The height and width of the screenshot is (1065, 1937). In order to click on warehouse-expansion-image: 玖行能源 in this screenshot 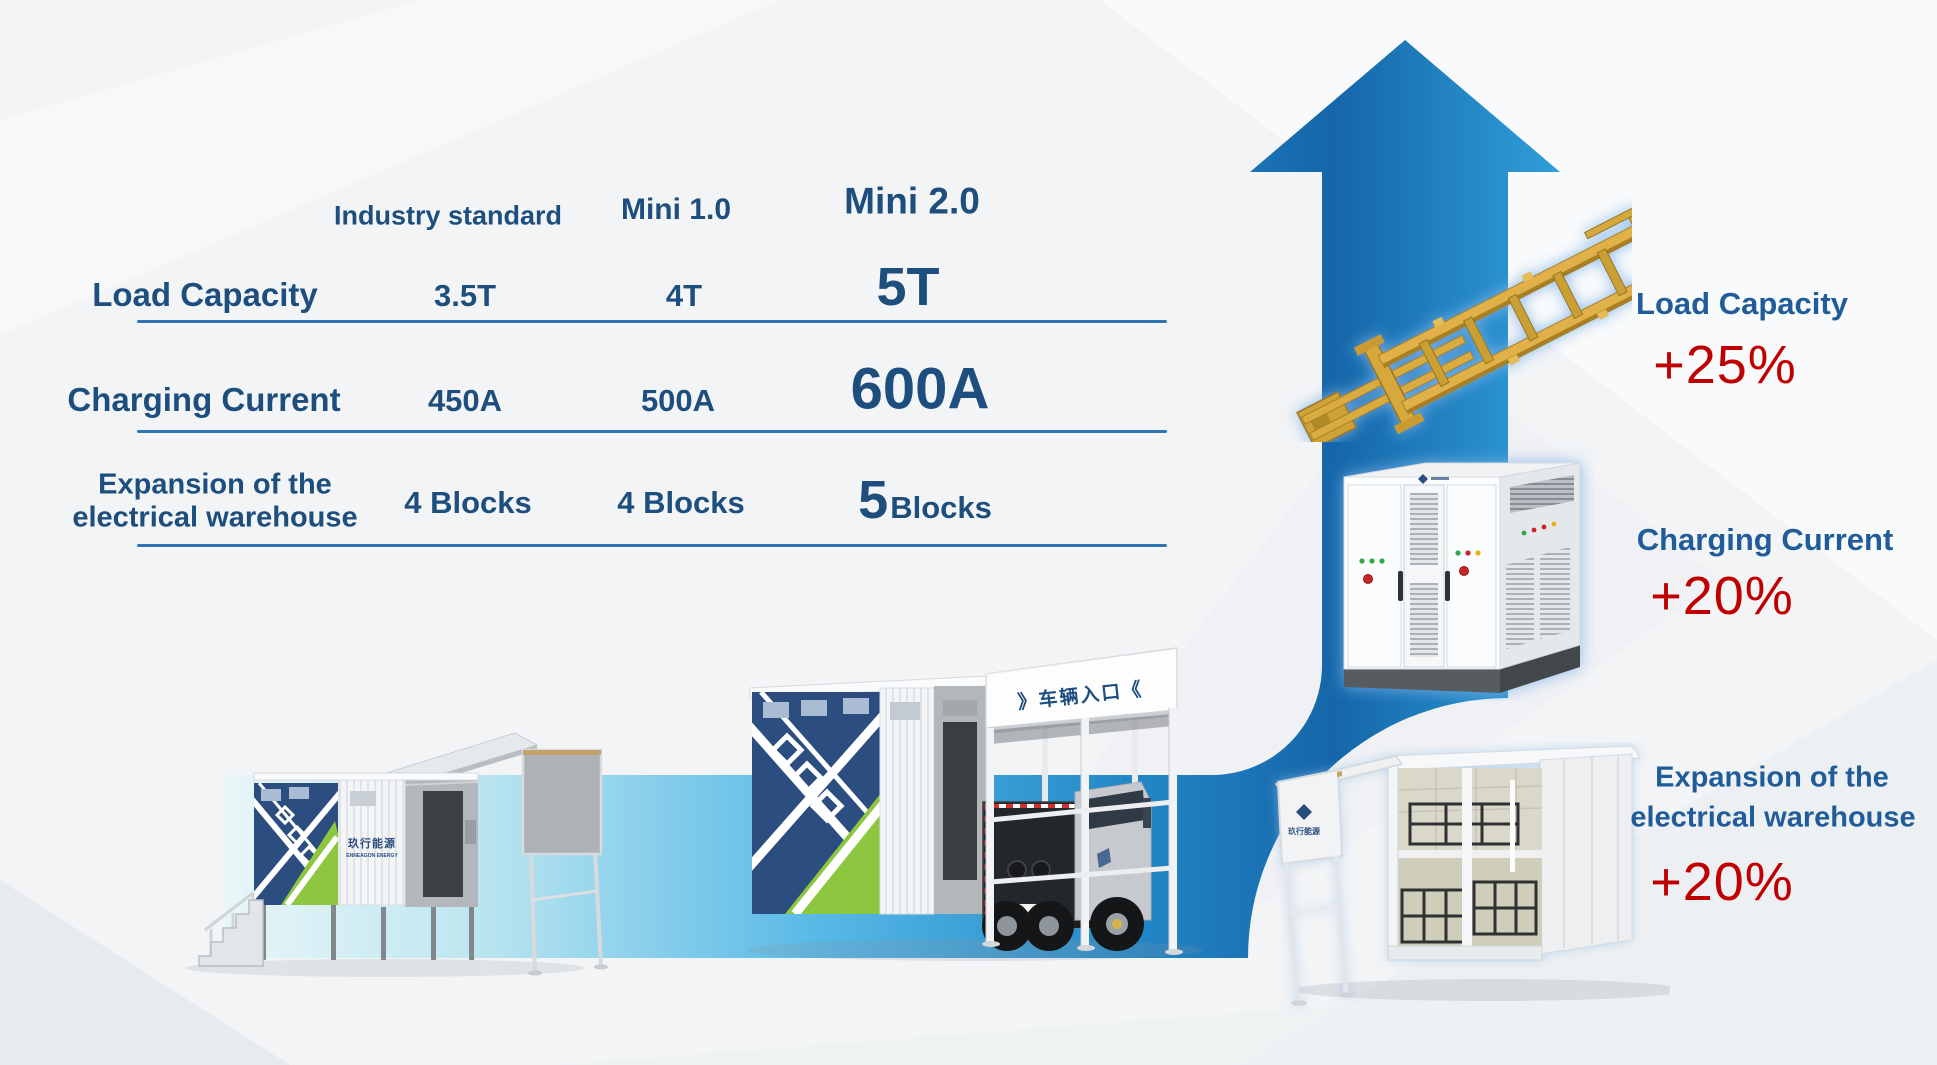, I will do `click(1472, 875)`.